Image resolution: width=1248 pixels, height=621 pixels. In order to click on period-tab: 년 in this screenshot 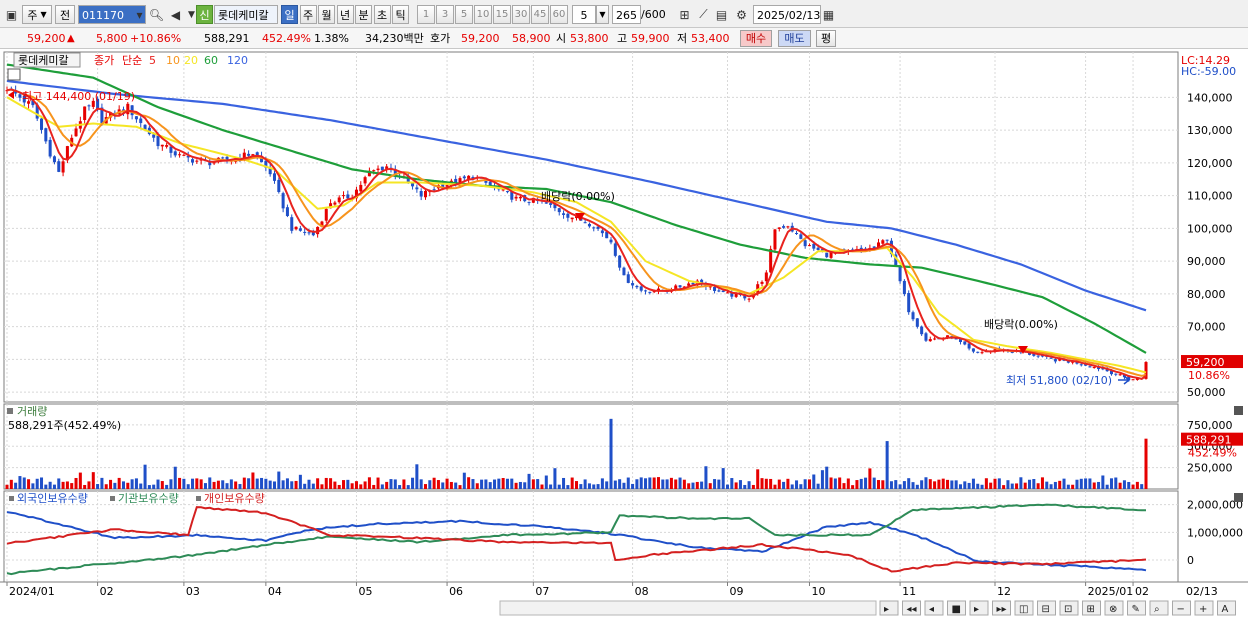, I will do `click(345, 14)`.